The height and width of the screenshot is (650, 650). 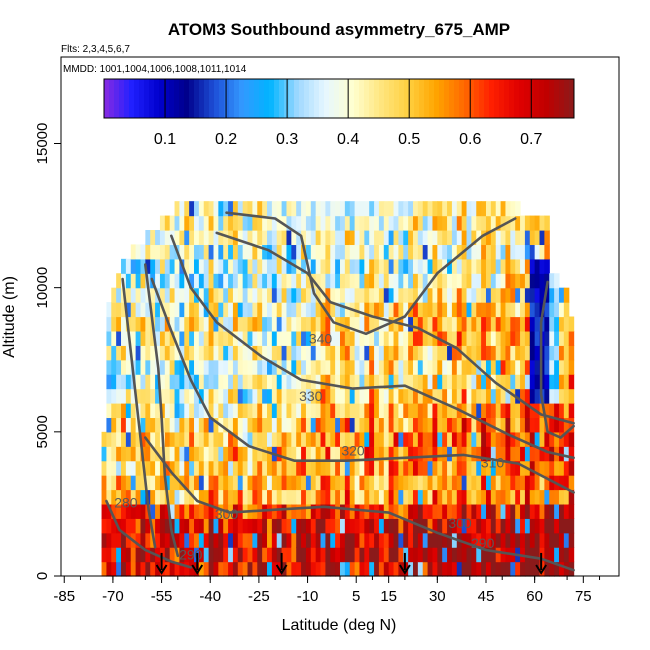 What do you see at coordinates (64, 596) in the screenshot?
I see `x-tick-label: -85` at bounding box center [64, 596].